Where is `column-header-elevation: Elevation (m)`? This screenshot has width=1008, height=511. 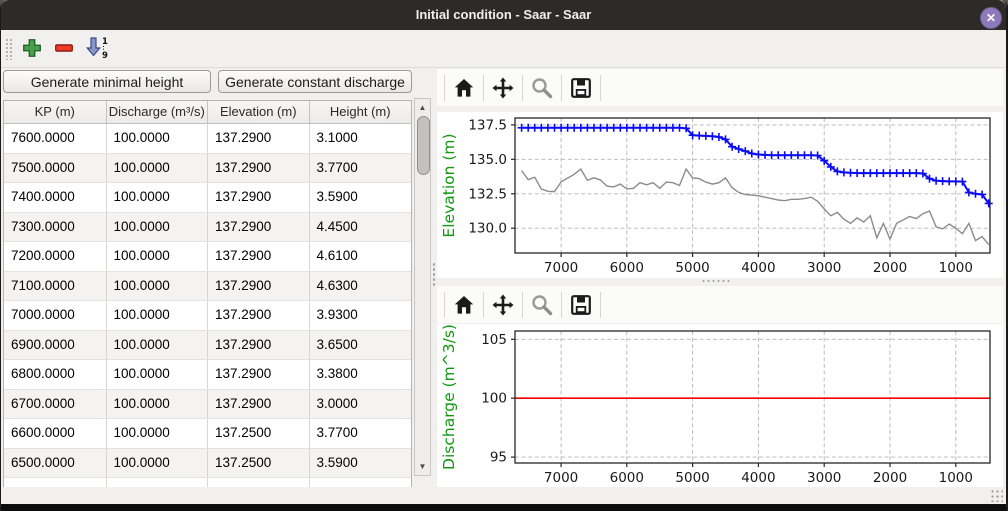 column-header-elevation: Elevation (m) is located at coordinates (259, 112).